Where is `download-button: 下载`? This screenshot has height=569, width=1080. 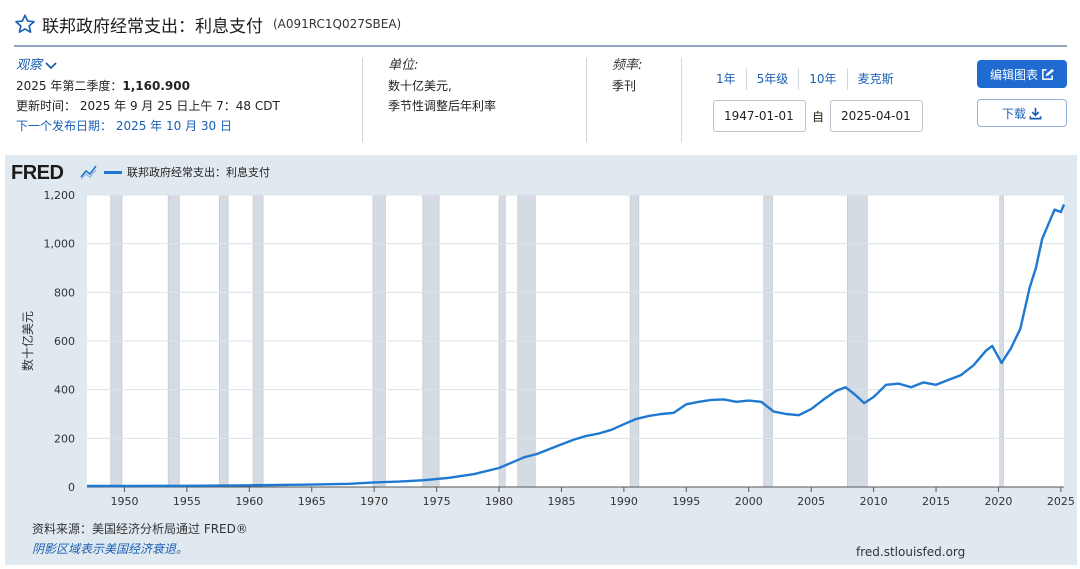 download-button: 下载 is located at coordinates (1022, 113).